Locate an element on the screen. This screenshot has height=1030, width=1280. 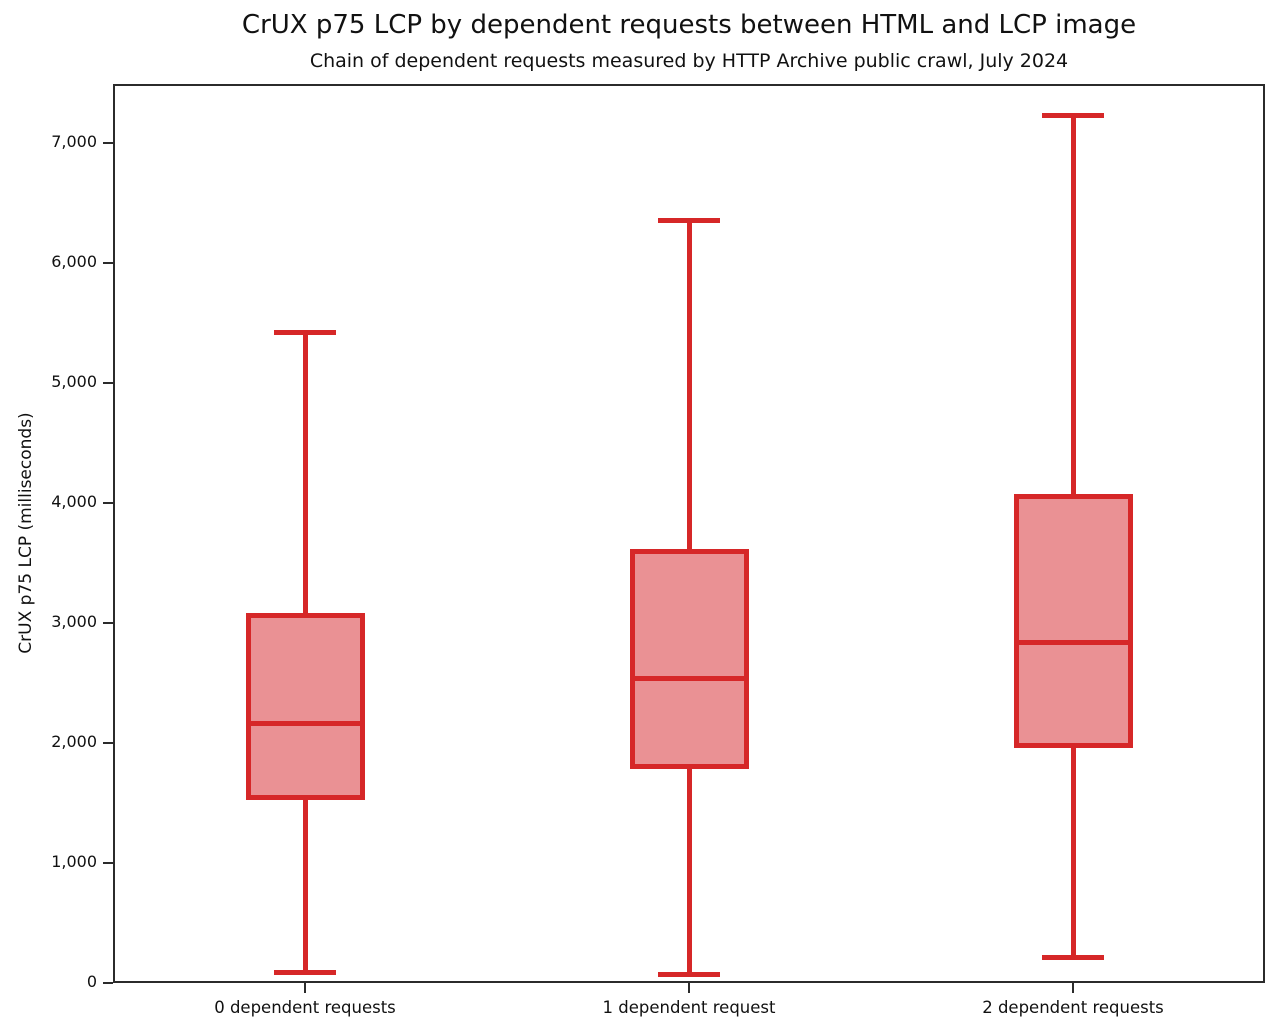
y-tick-label: 4,000 is located at coordinates (74, 501).